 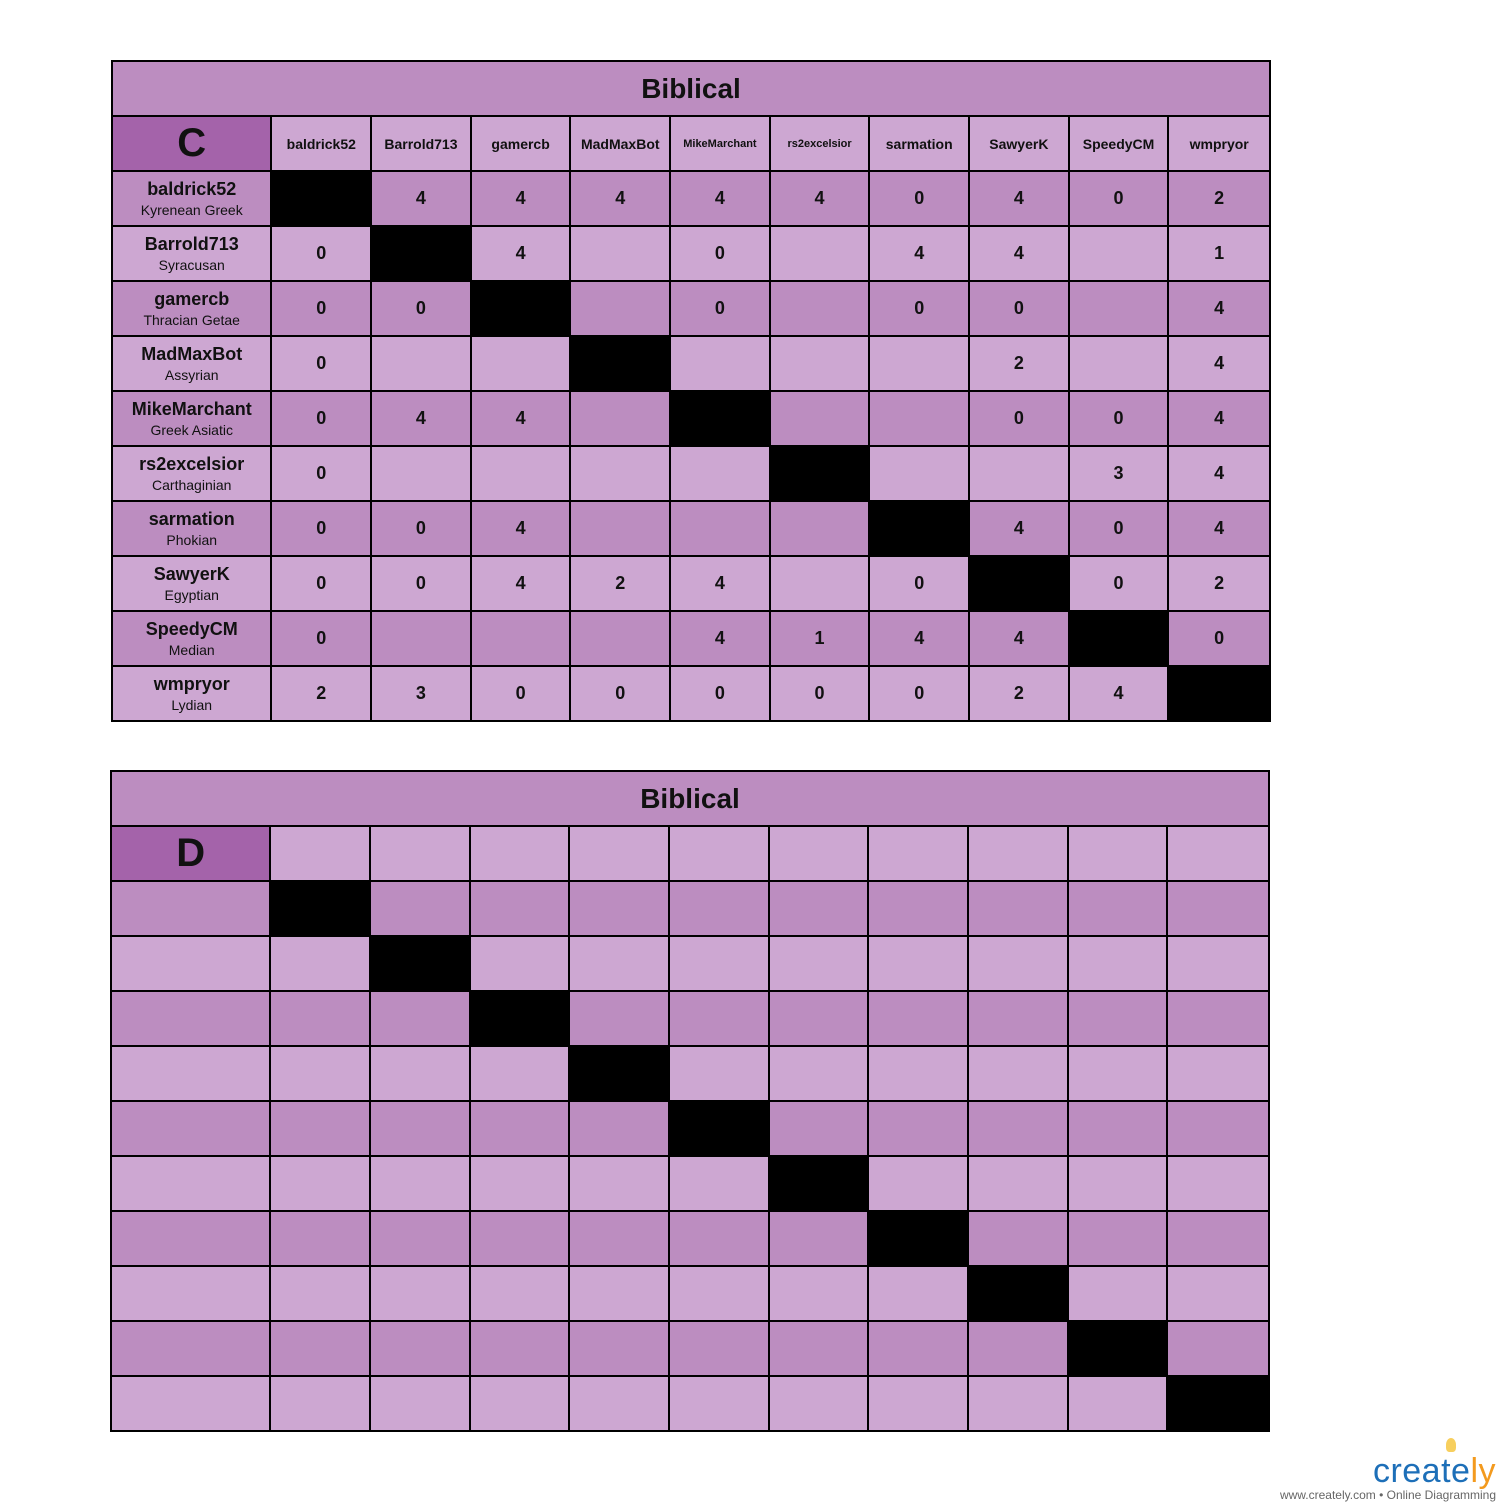 I want to click on column-header: rs2excelsior, so click(x=820, y=143).